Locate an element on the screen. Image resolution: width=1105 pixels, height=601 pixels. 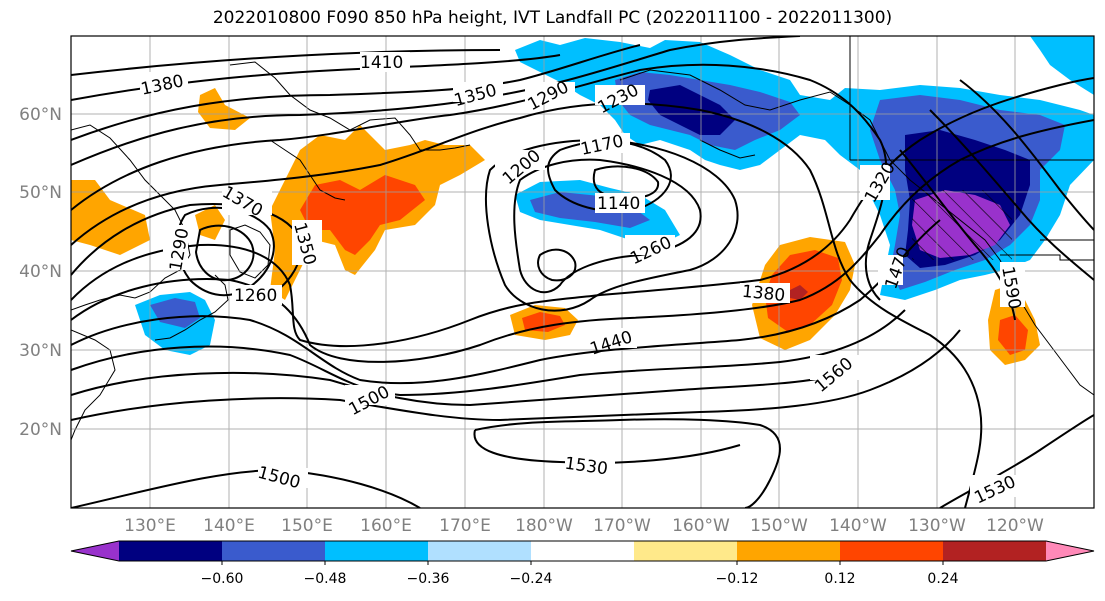
lon-label: 180°W is located at coordinates (544, 526).